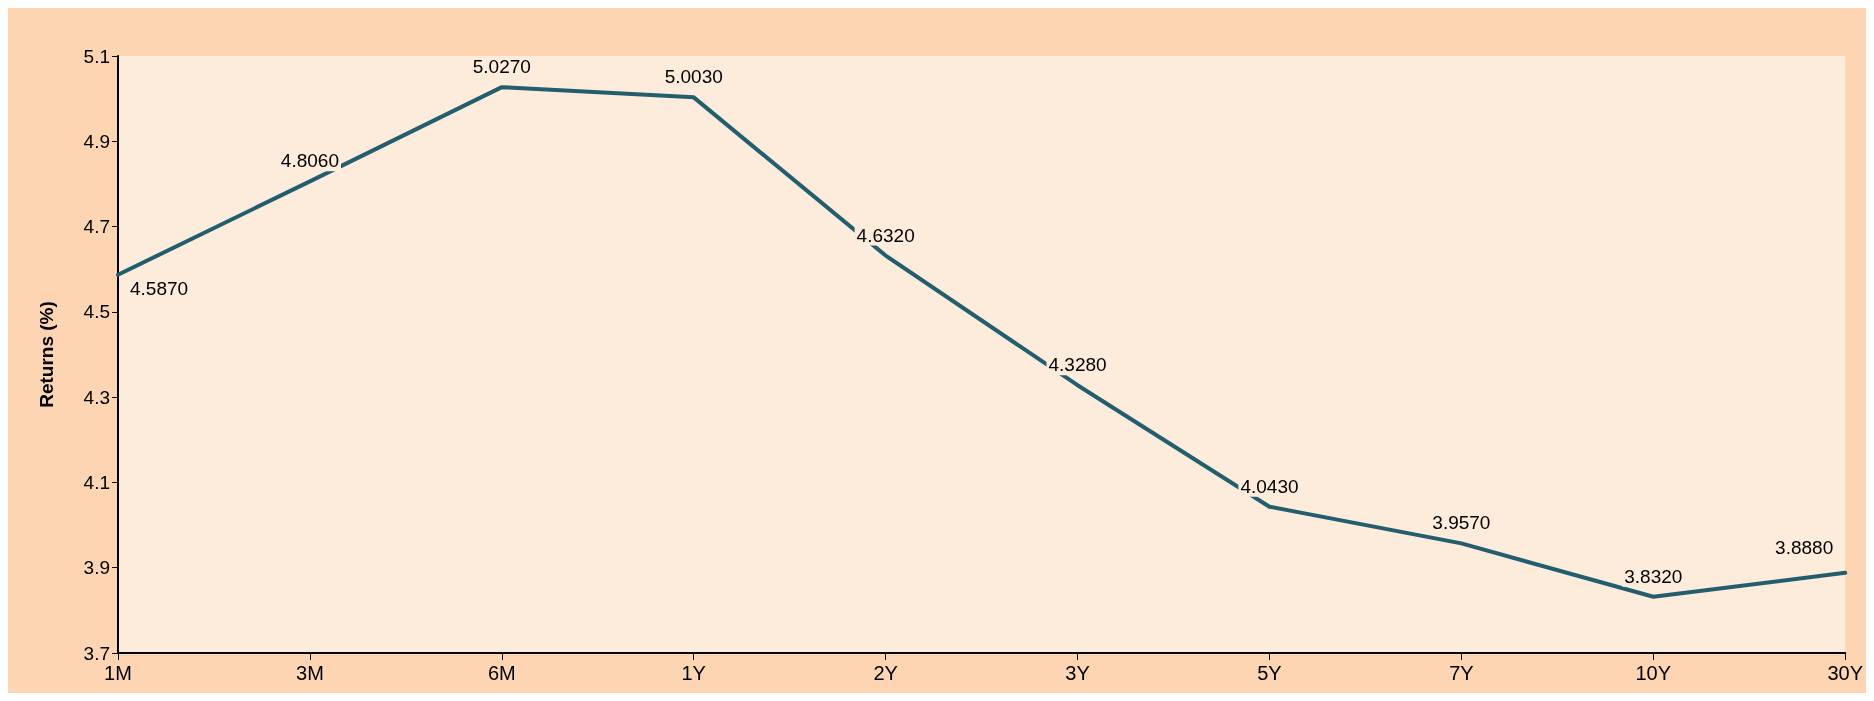  I want to click on y-tick-label: 3.9, so click(96, 568).